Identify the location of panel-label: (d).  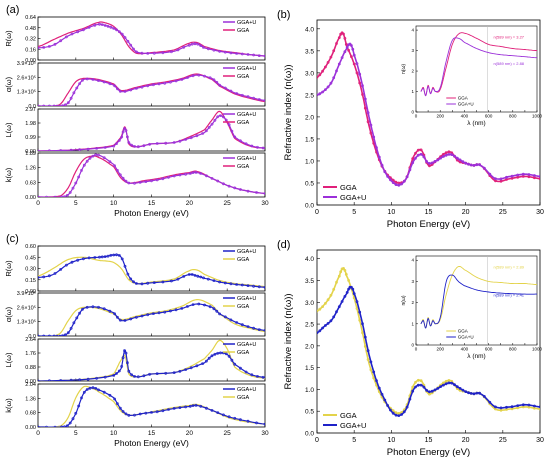
(283, 245).